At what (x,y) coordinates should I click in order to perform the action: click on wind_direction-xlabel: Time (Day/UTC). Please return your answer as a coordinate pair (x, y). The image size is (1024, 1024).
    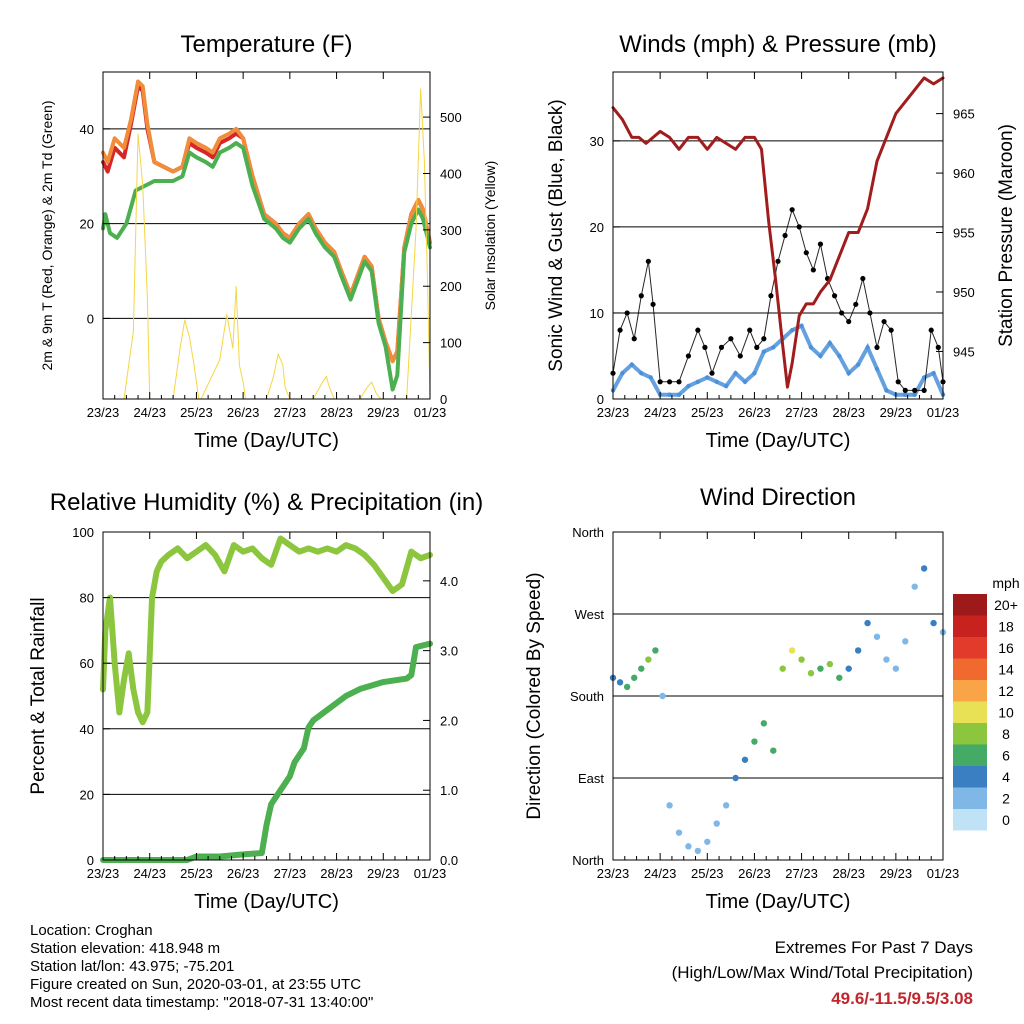
    Looking at the image, I should click on (778, 902).